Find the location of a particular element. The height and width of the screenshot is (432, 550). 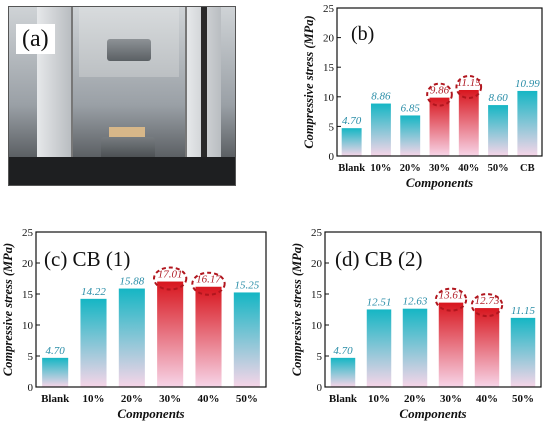

value-label-b-0: 4.70 is located at coordinates (352, 121).